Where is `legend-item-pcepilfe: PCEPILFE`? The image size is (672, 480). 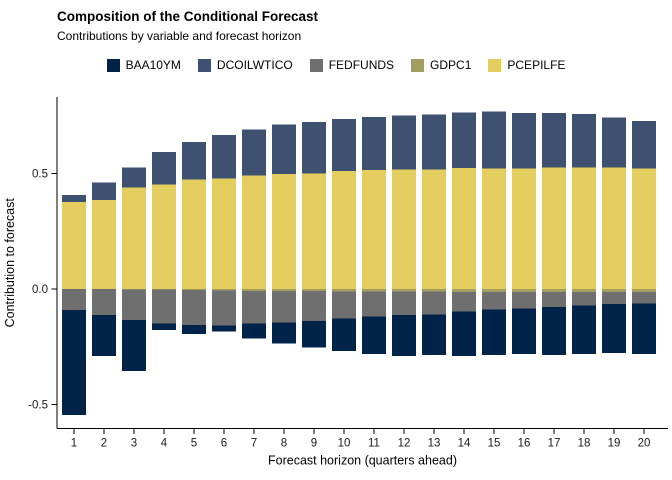 legend-item-pcepilfe: PCEPILFE is located at coordinates (526, 65).